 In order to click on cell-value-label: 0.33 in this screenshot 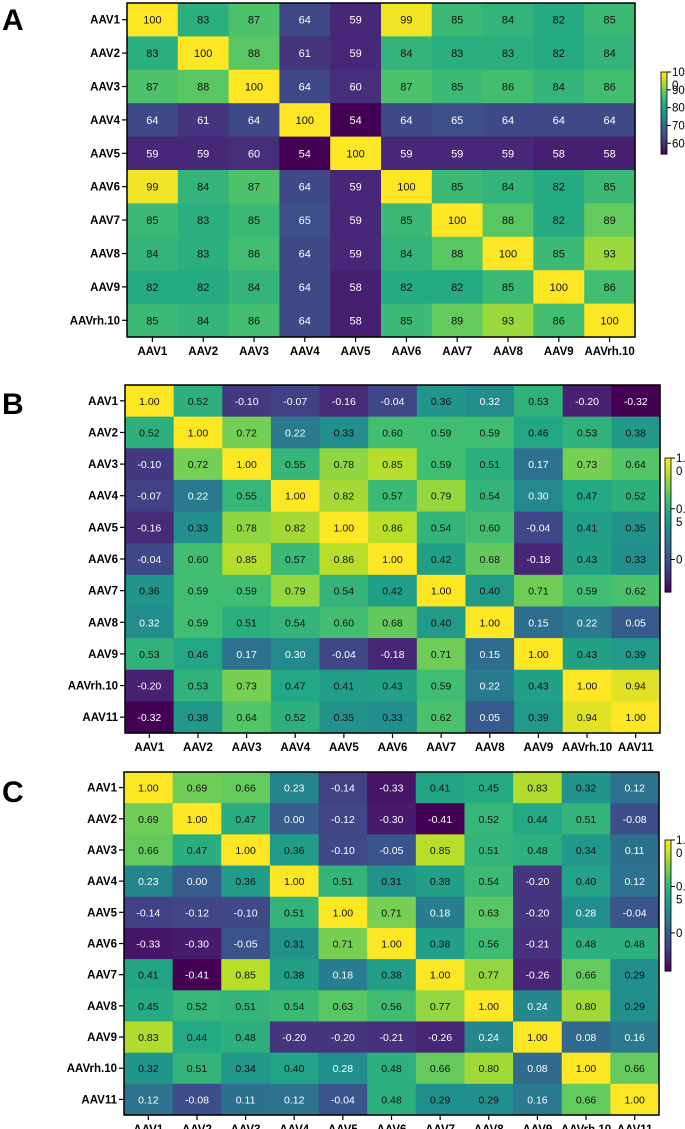, I will do `click(344, 433)`.